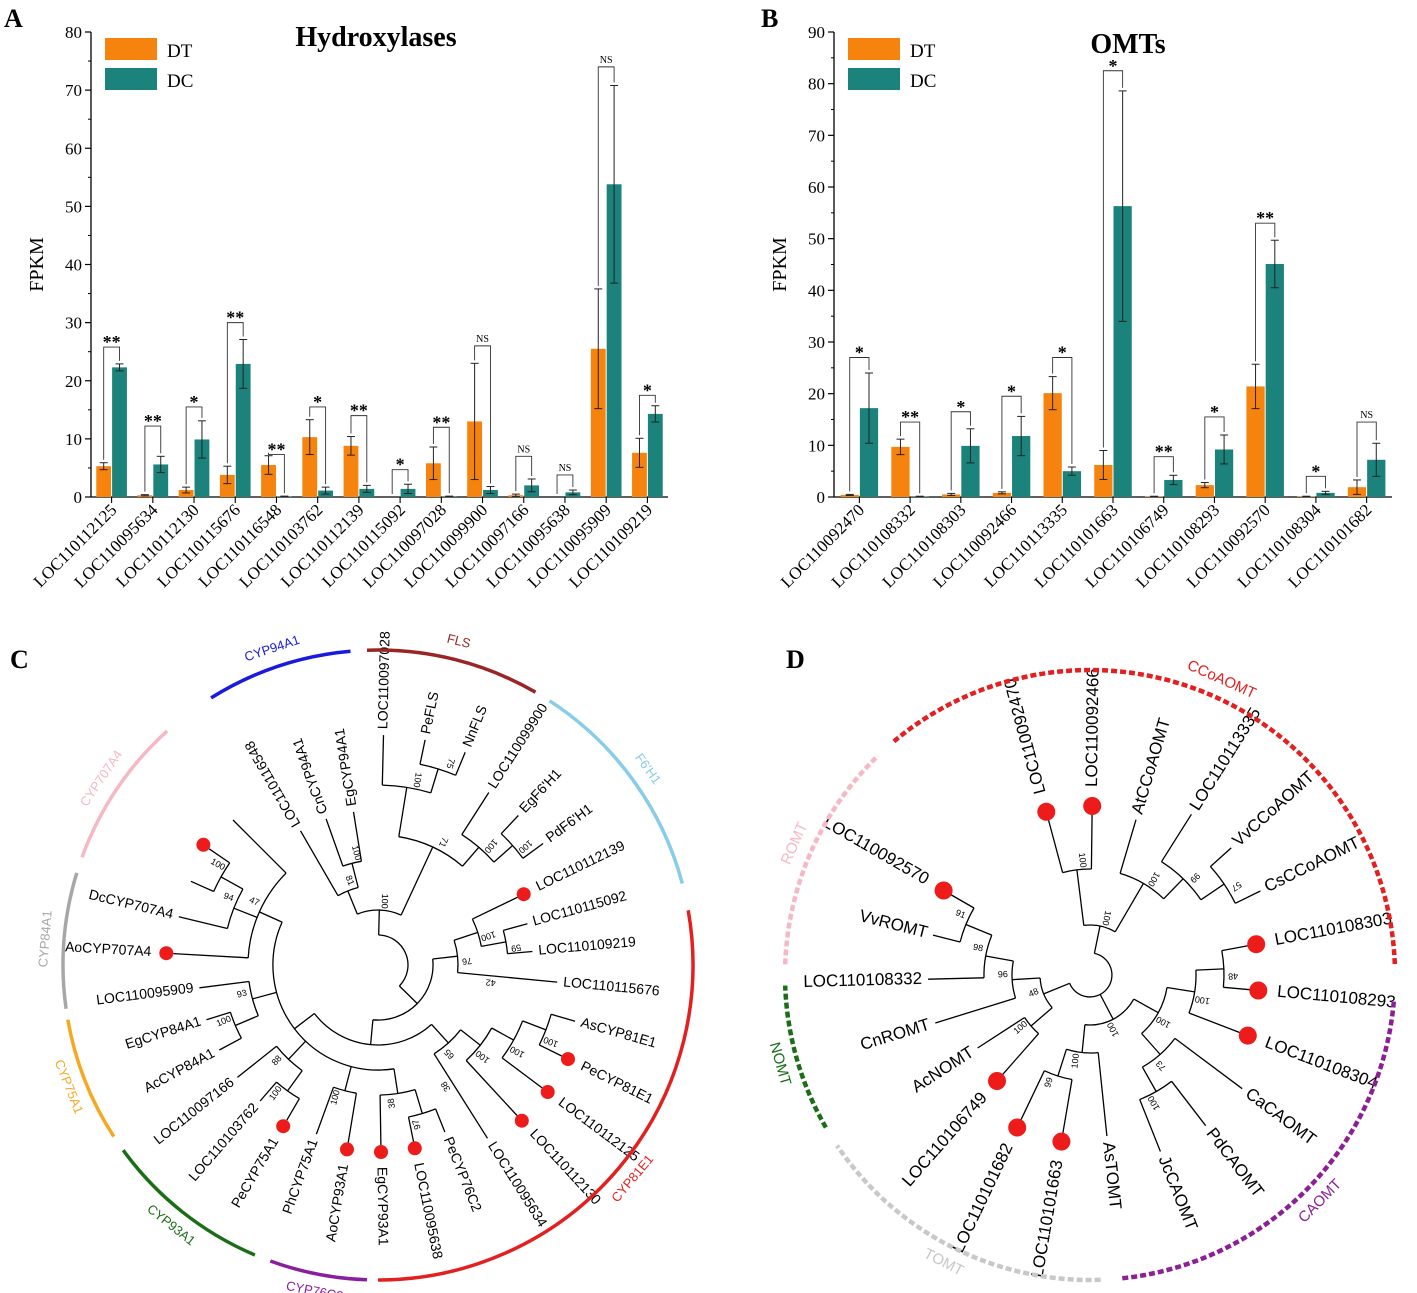  What do you see at coordinates (474, 726) in the screenshot?
I see `tree-leaf-label: NnFLS` at bounding box center [474, 726].